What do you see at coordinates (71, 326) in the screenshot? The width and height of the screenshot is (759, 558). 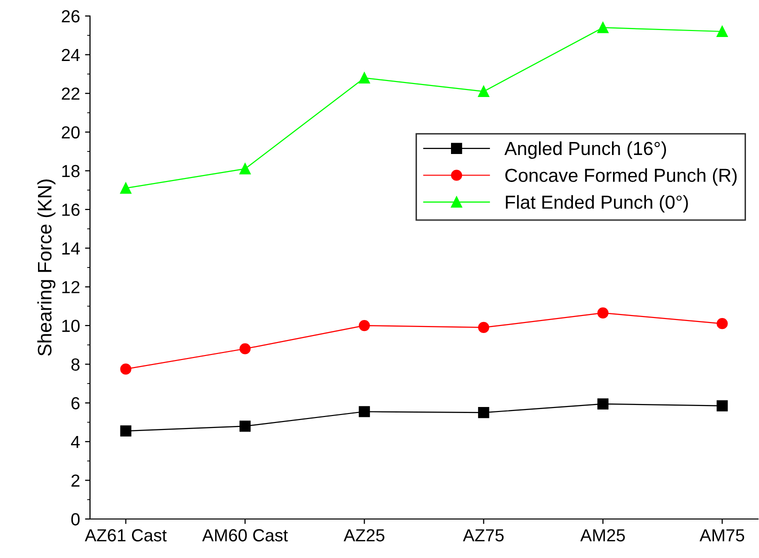 I see `y-tick-label: 10` at bounding box center [71, 326].